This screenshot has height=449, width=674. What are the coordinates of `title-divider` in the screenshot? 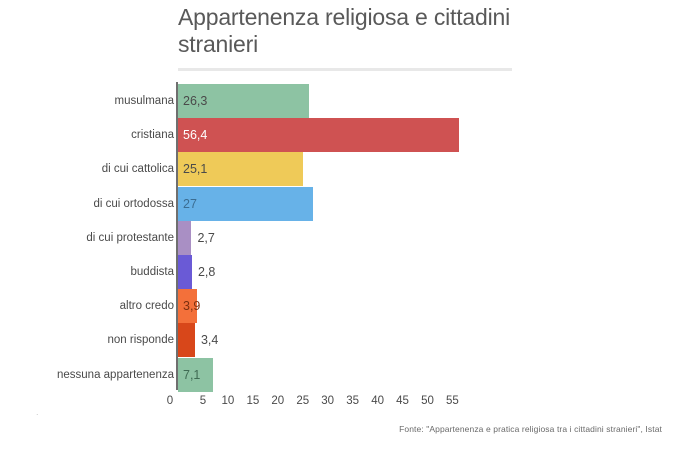 It's located at (345, 69).